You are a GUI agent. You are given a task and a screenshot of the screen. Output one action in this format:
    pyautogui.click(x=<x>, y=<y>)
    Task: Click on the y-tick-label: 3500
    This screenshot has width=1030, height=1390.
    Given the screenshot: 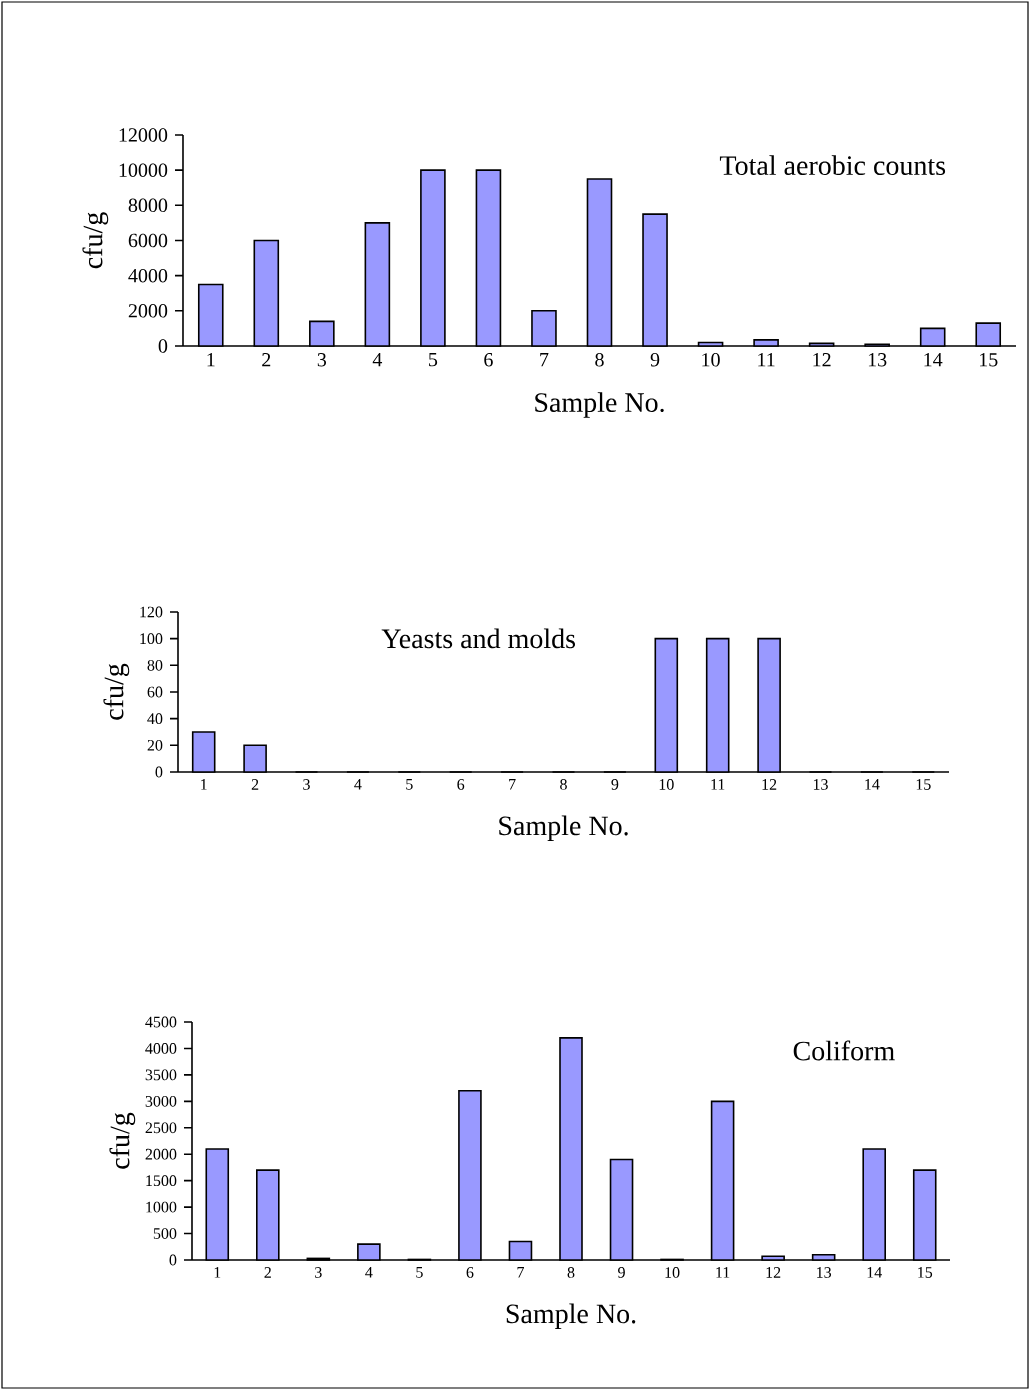 What is the action you would take?
    pyautogui.click(x=161, y=1075)
    